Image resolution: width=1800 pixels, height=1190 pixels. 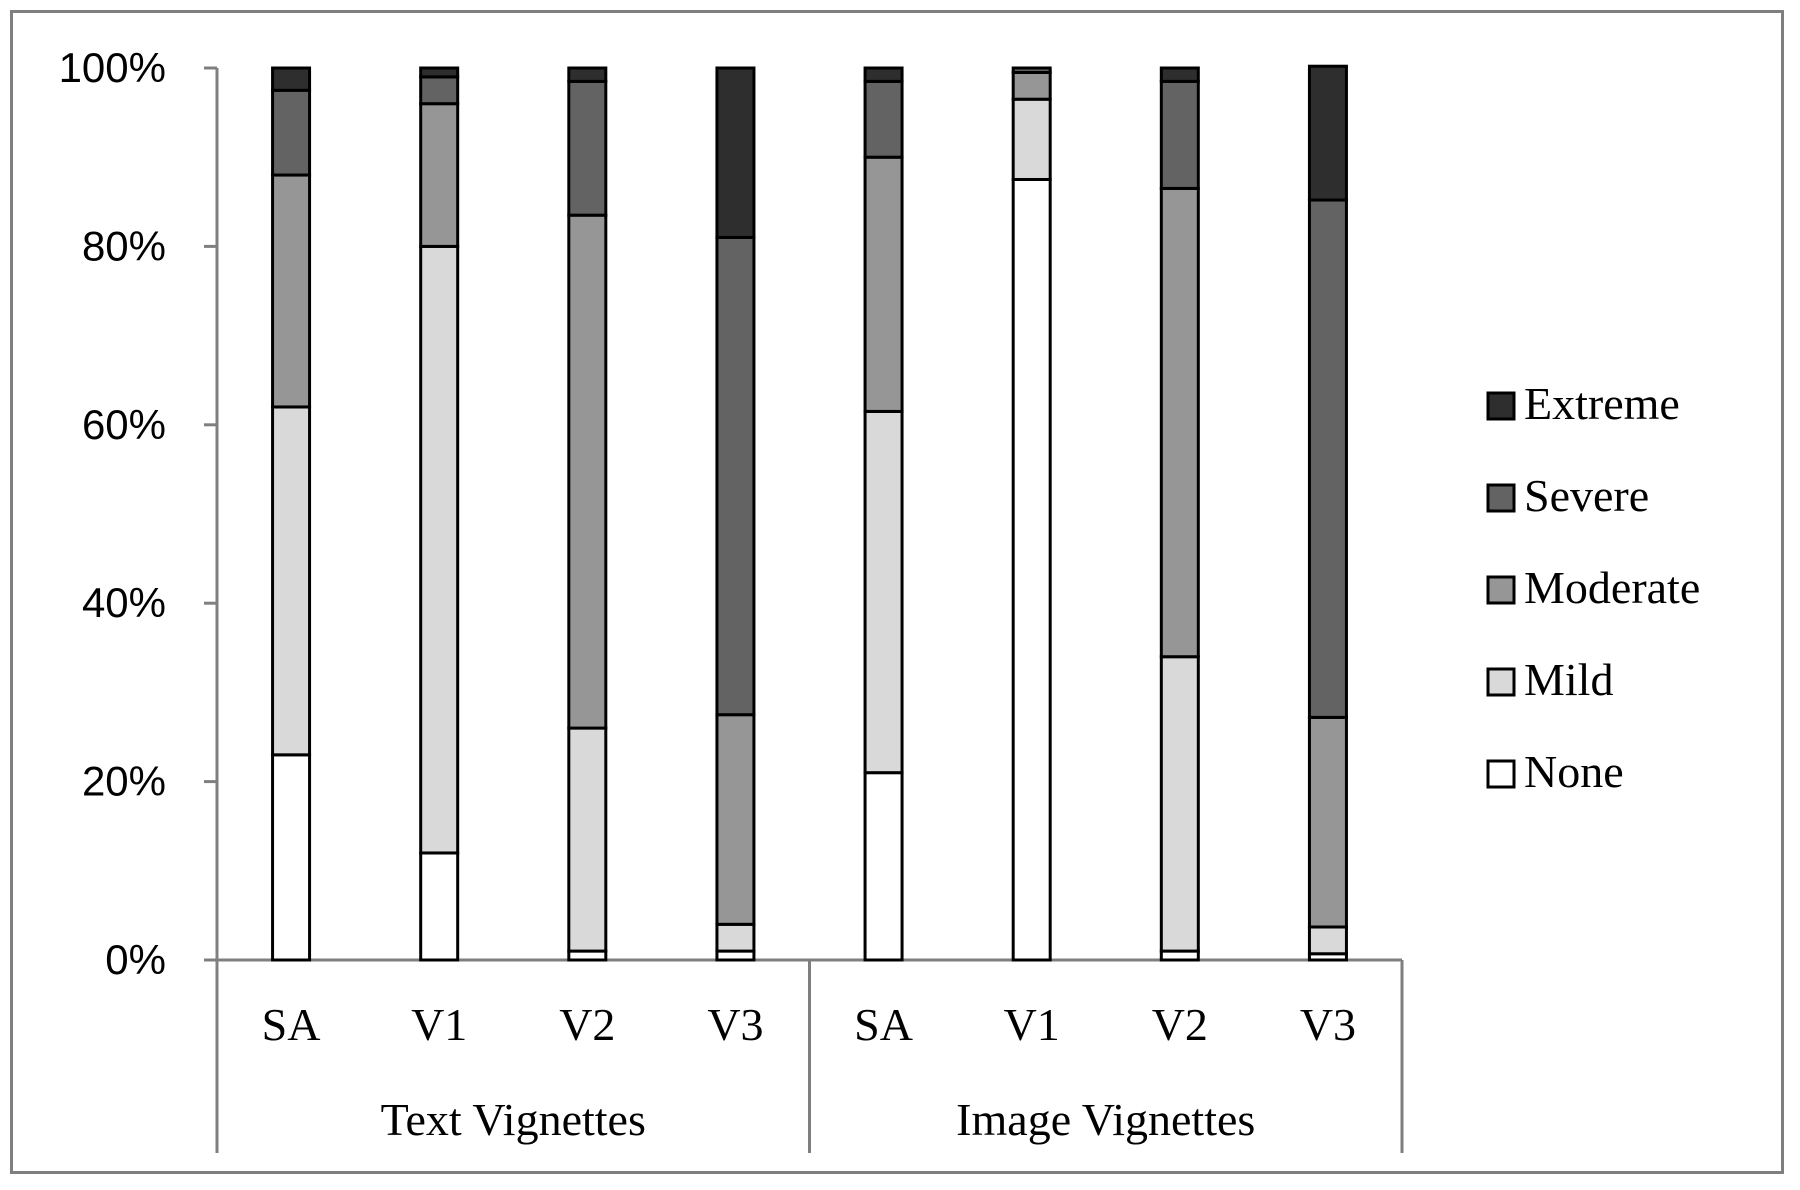 What do you see at coordinates (124, 245) in the screenshot?
I see `y-tick-label: 80%` at bounding box center [124, 245].